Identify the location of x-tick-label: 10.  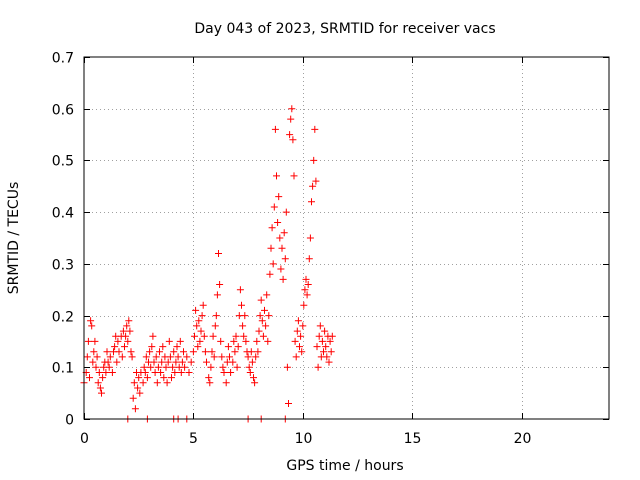
(304, 439).